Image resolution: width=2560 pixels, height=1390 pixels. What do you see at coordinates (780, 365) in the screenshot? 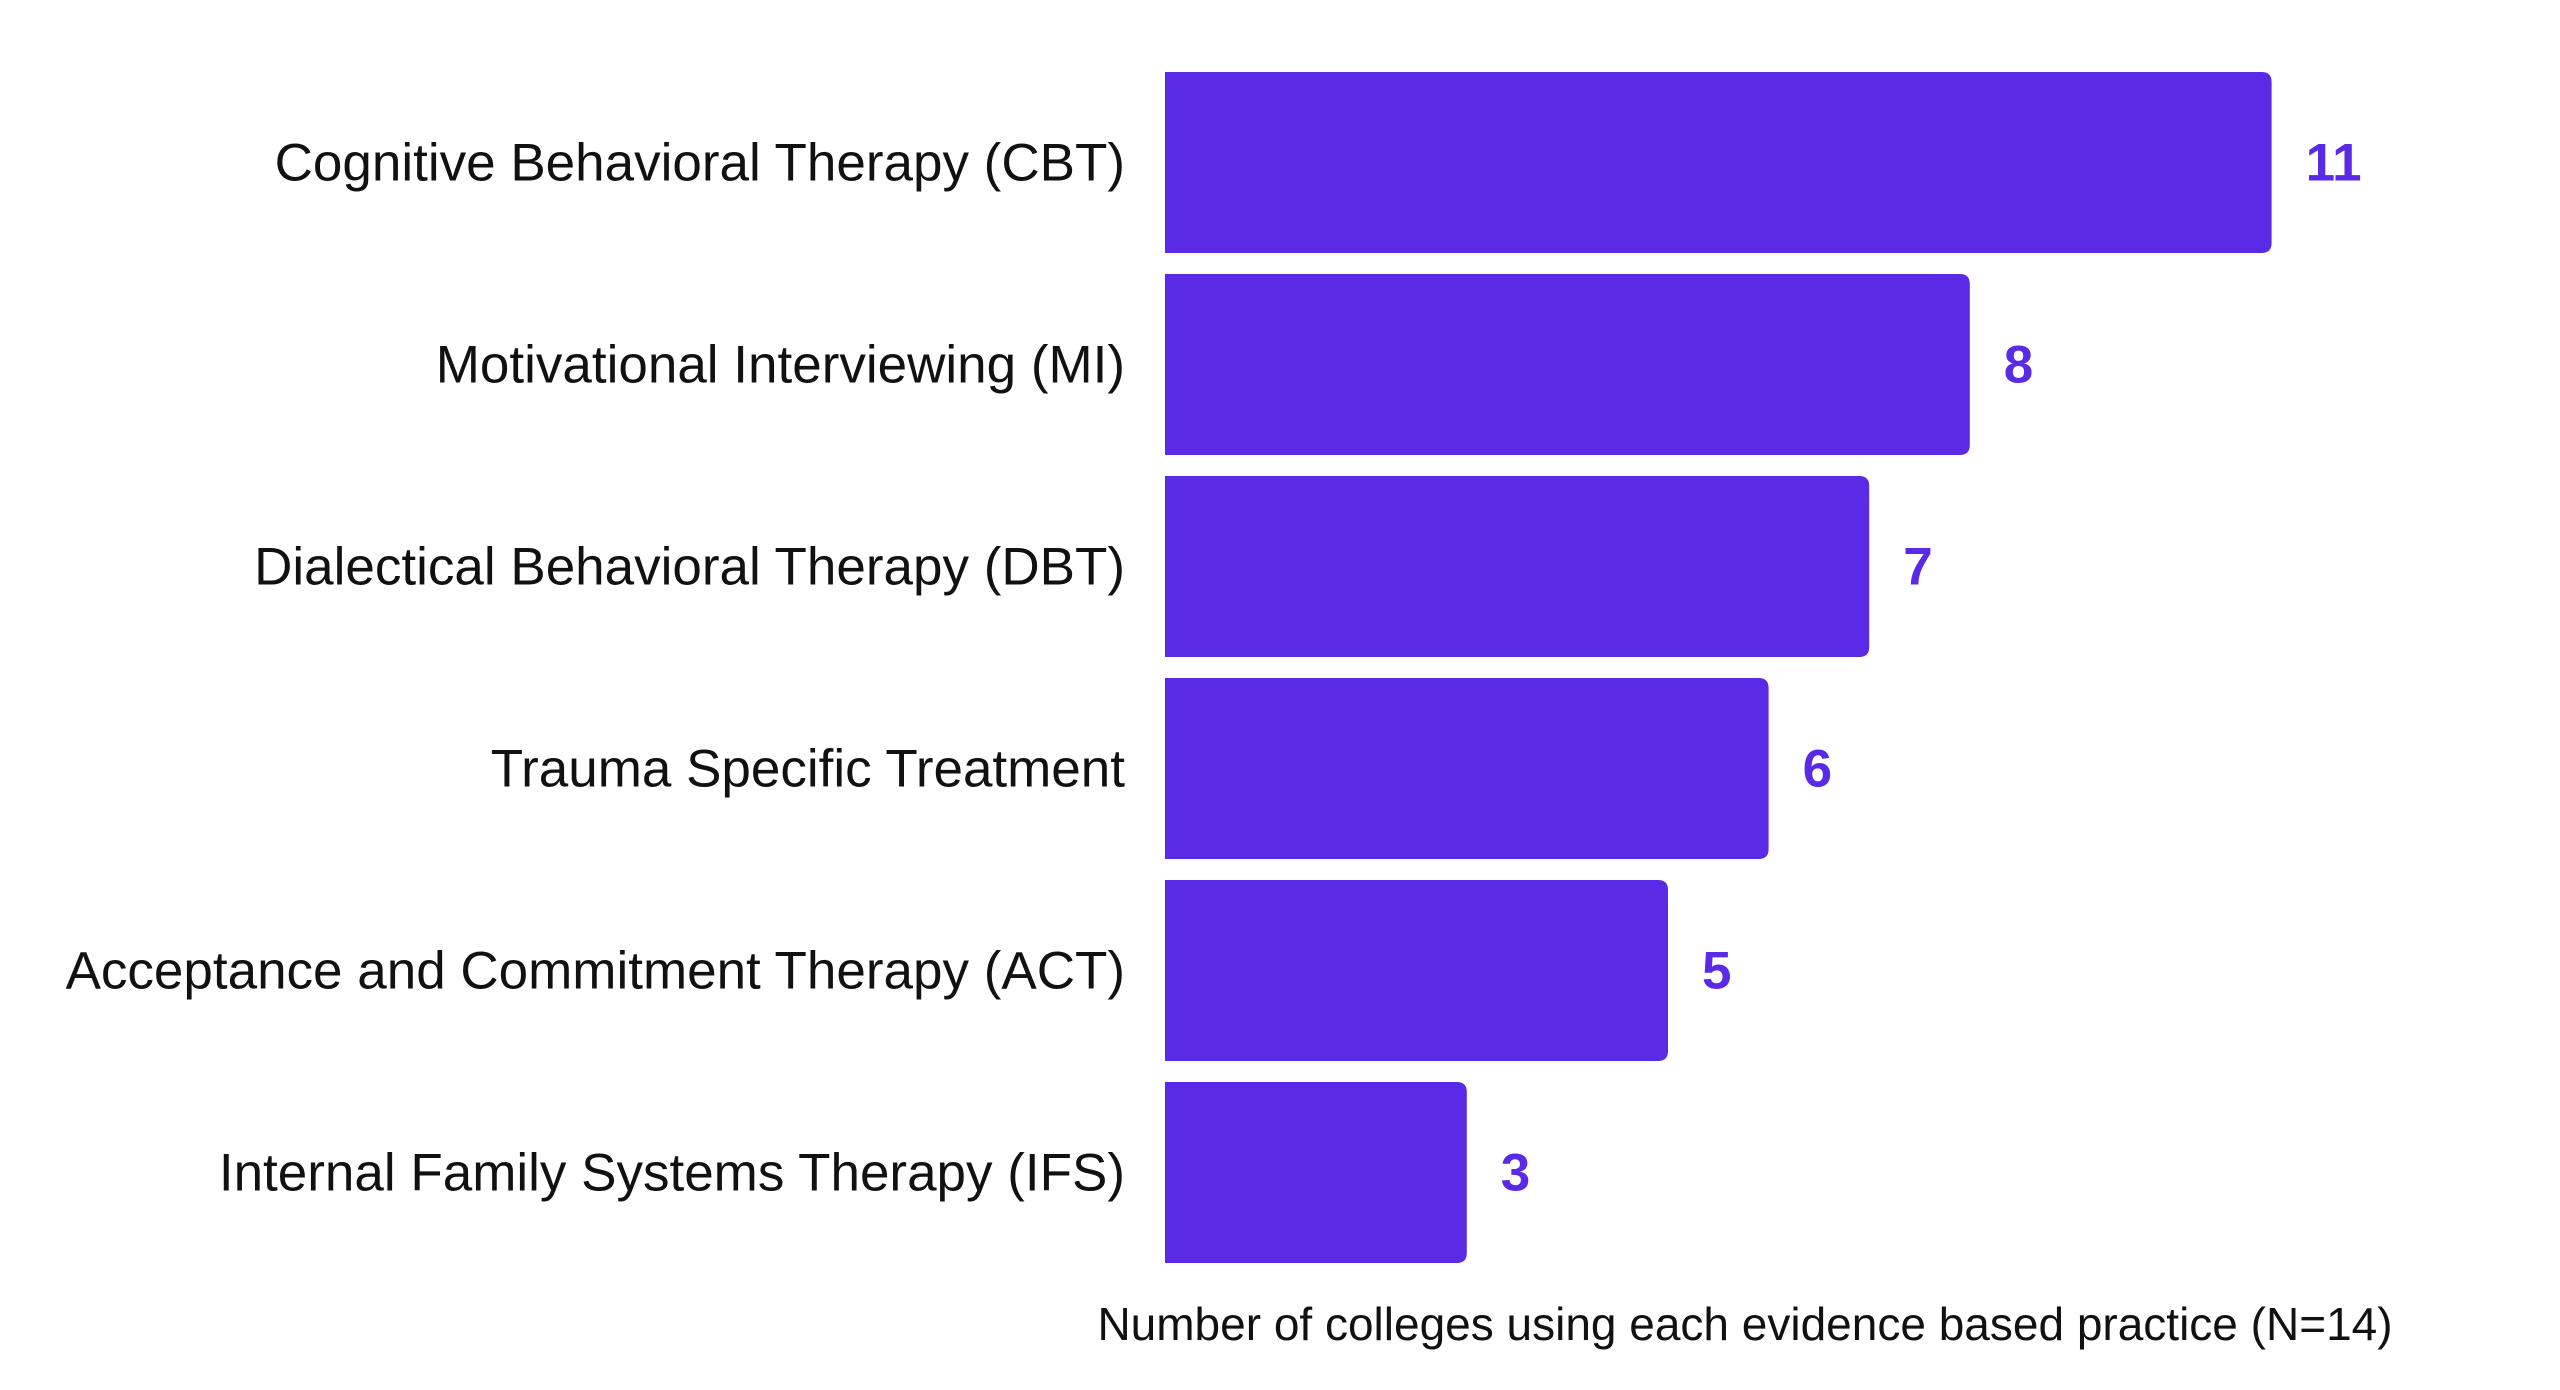
I see `category-label: Motivational Interviewing (MI)` at bounding box center [780, 365].